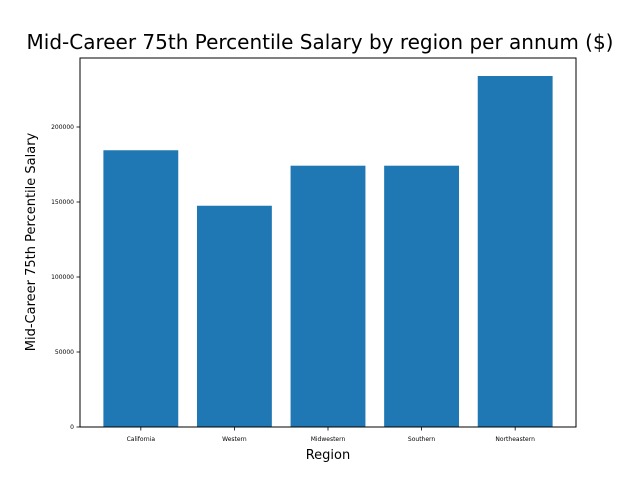 The height and width of the screenshot is (480, 640). What do you see at coordinates (72, 427) in the screenshot?
I see `y-tick-label: 0` at bounding box center [72, 427].